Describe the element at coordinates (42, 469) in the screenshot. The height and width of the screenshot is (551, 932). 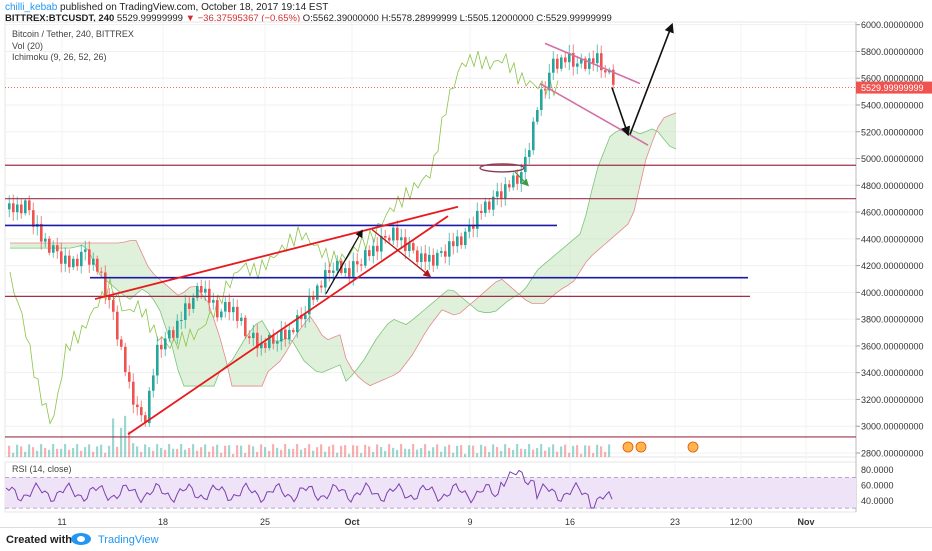
I see `legend-rsi: RSI (14, close)` at that location.